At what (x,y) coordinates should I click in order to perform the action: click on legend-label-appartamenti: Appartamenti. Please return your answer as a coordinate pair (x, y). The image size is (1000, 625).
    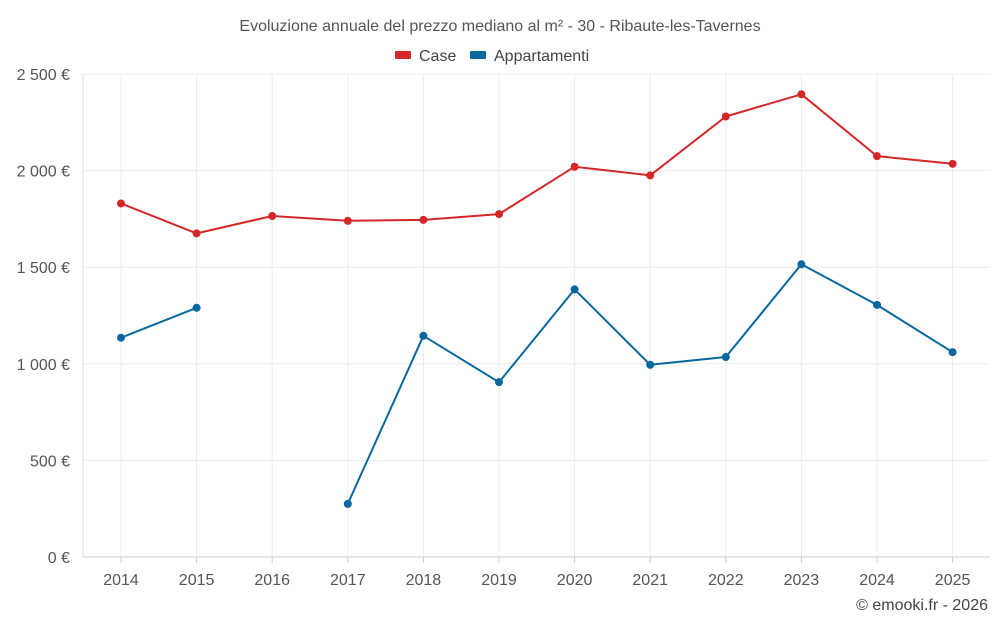
    Looking at the image, I should click on (541, 56).